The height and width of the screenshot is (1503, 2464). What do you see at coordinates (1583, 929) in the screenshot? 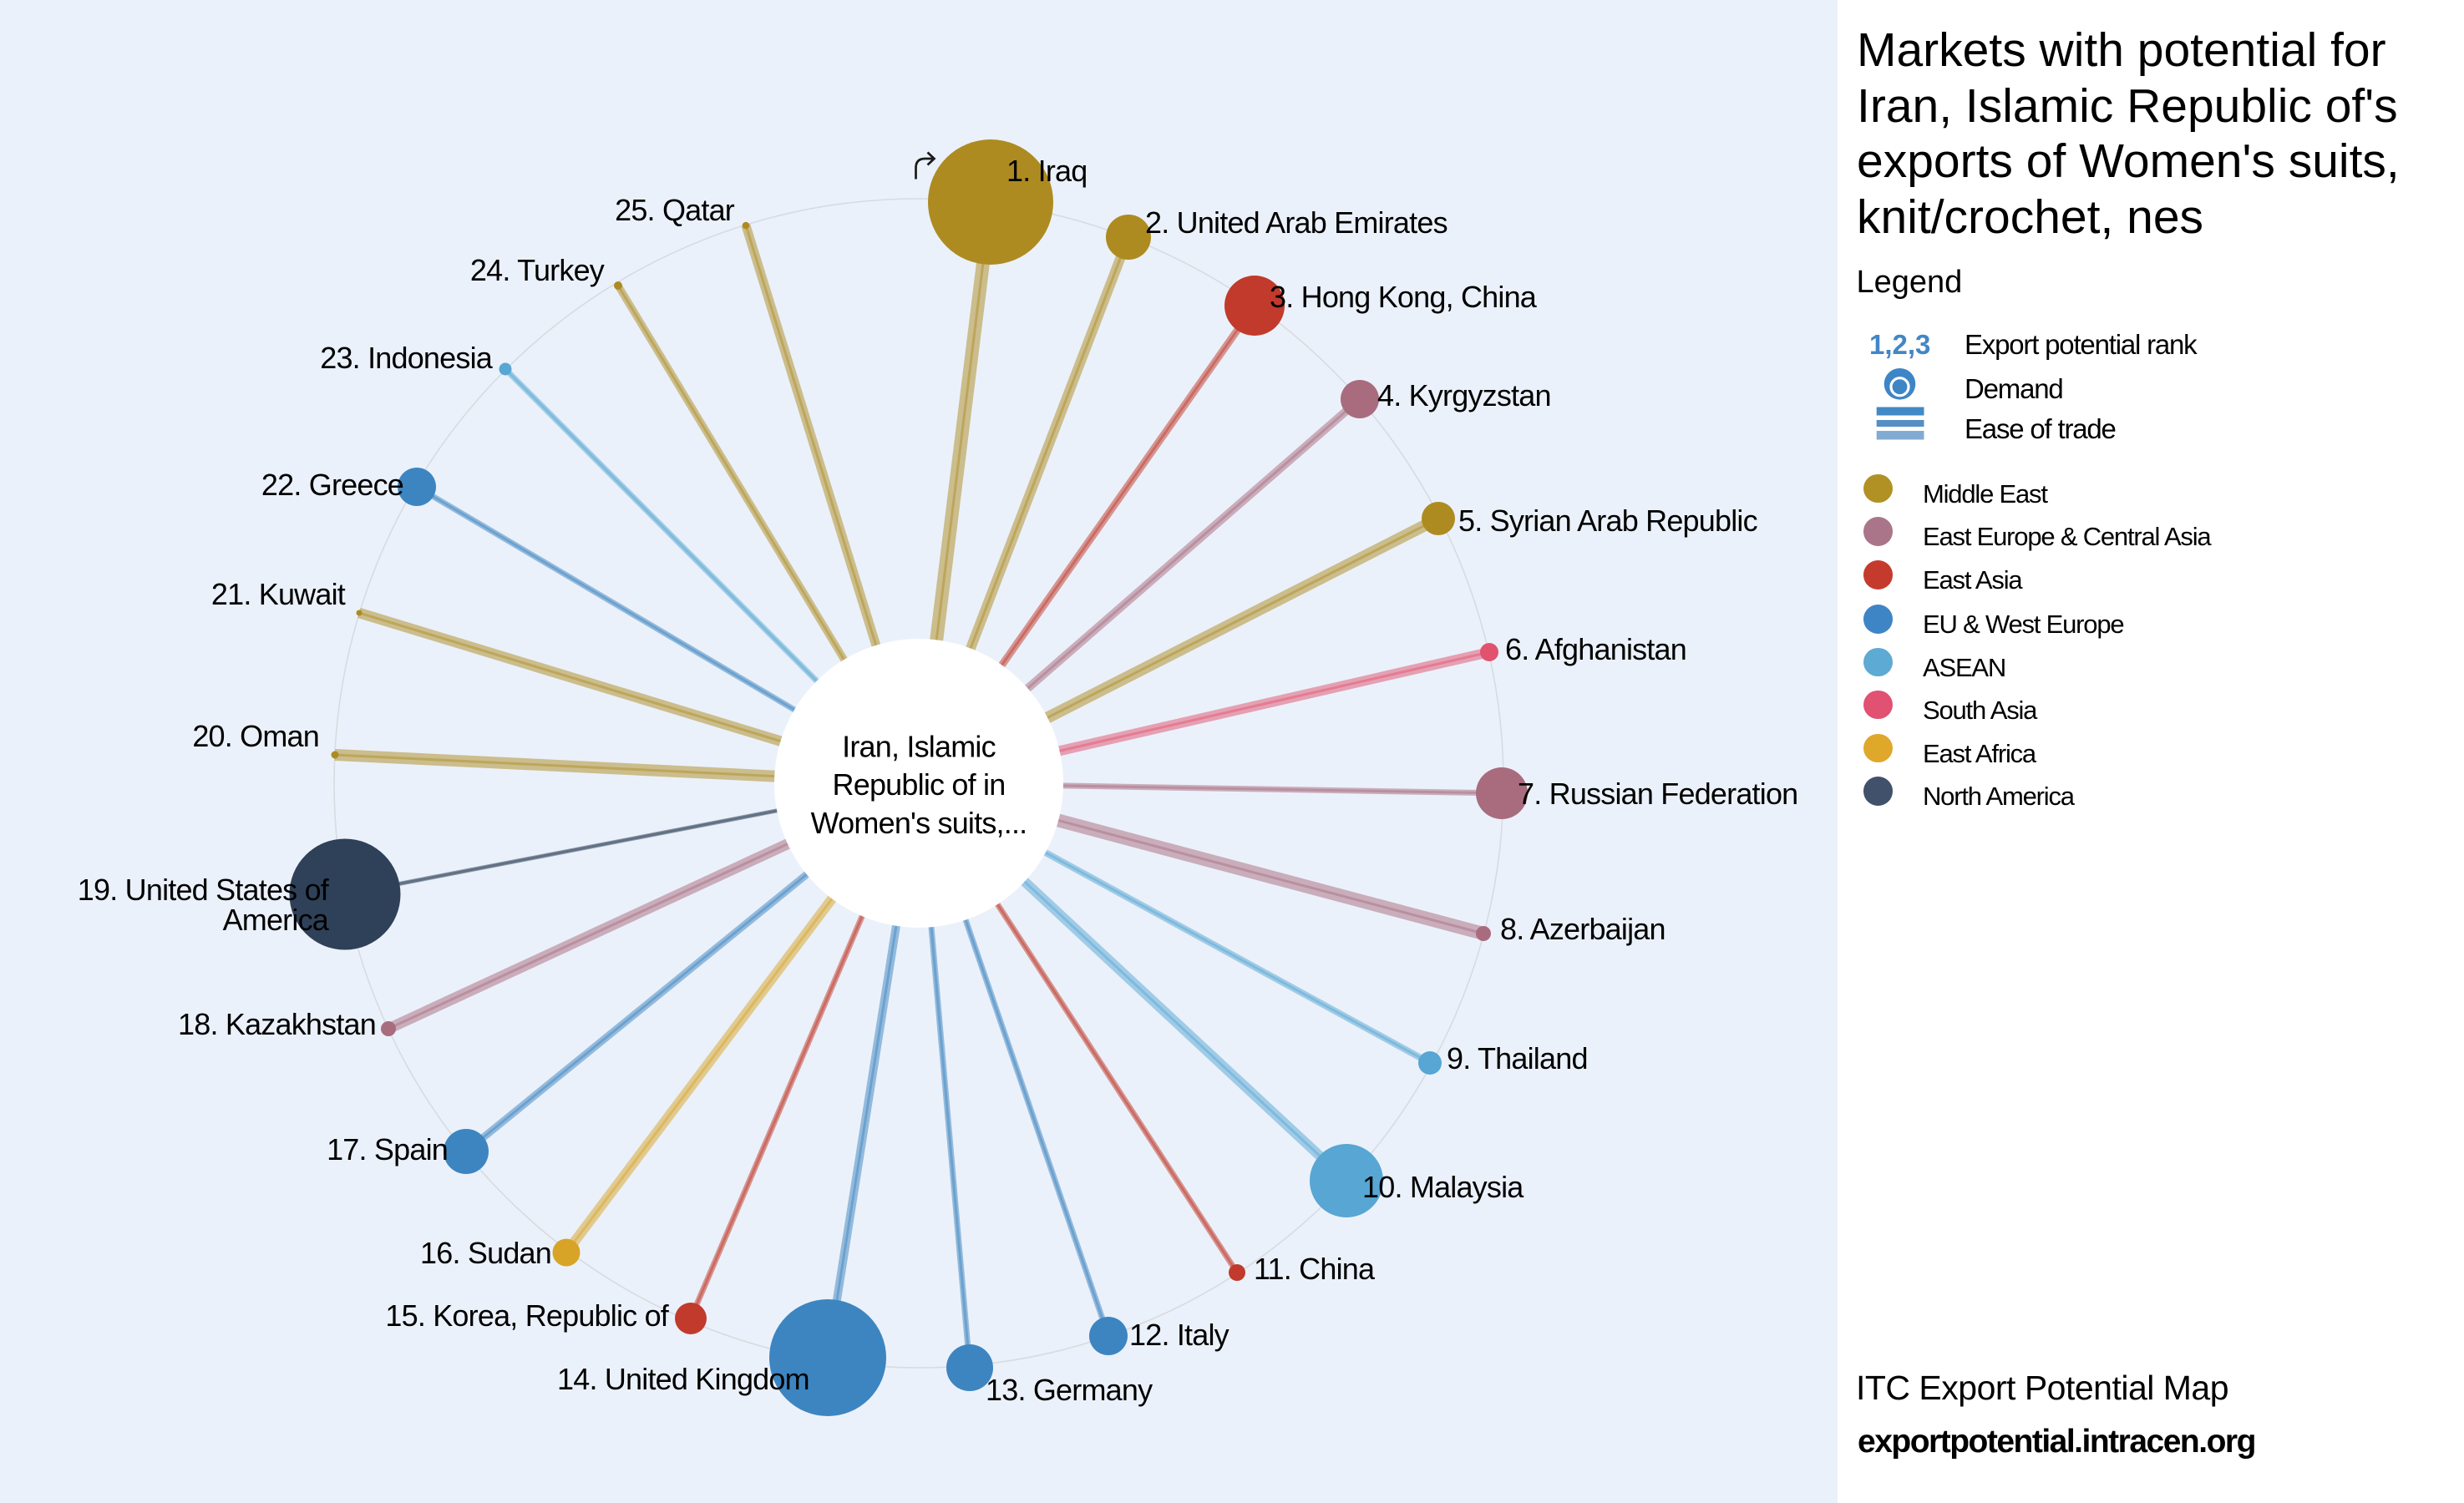
I see `svg-text: 8. Azerbaijan` at bounding box center [1583, 929].